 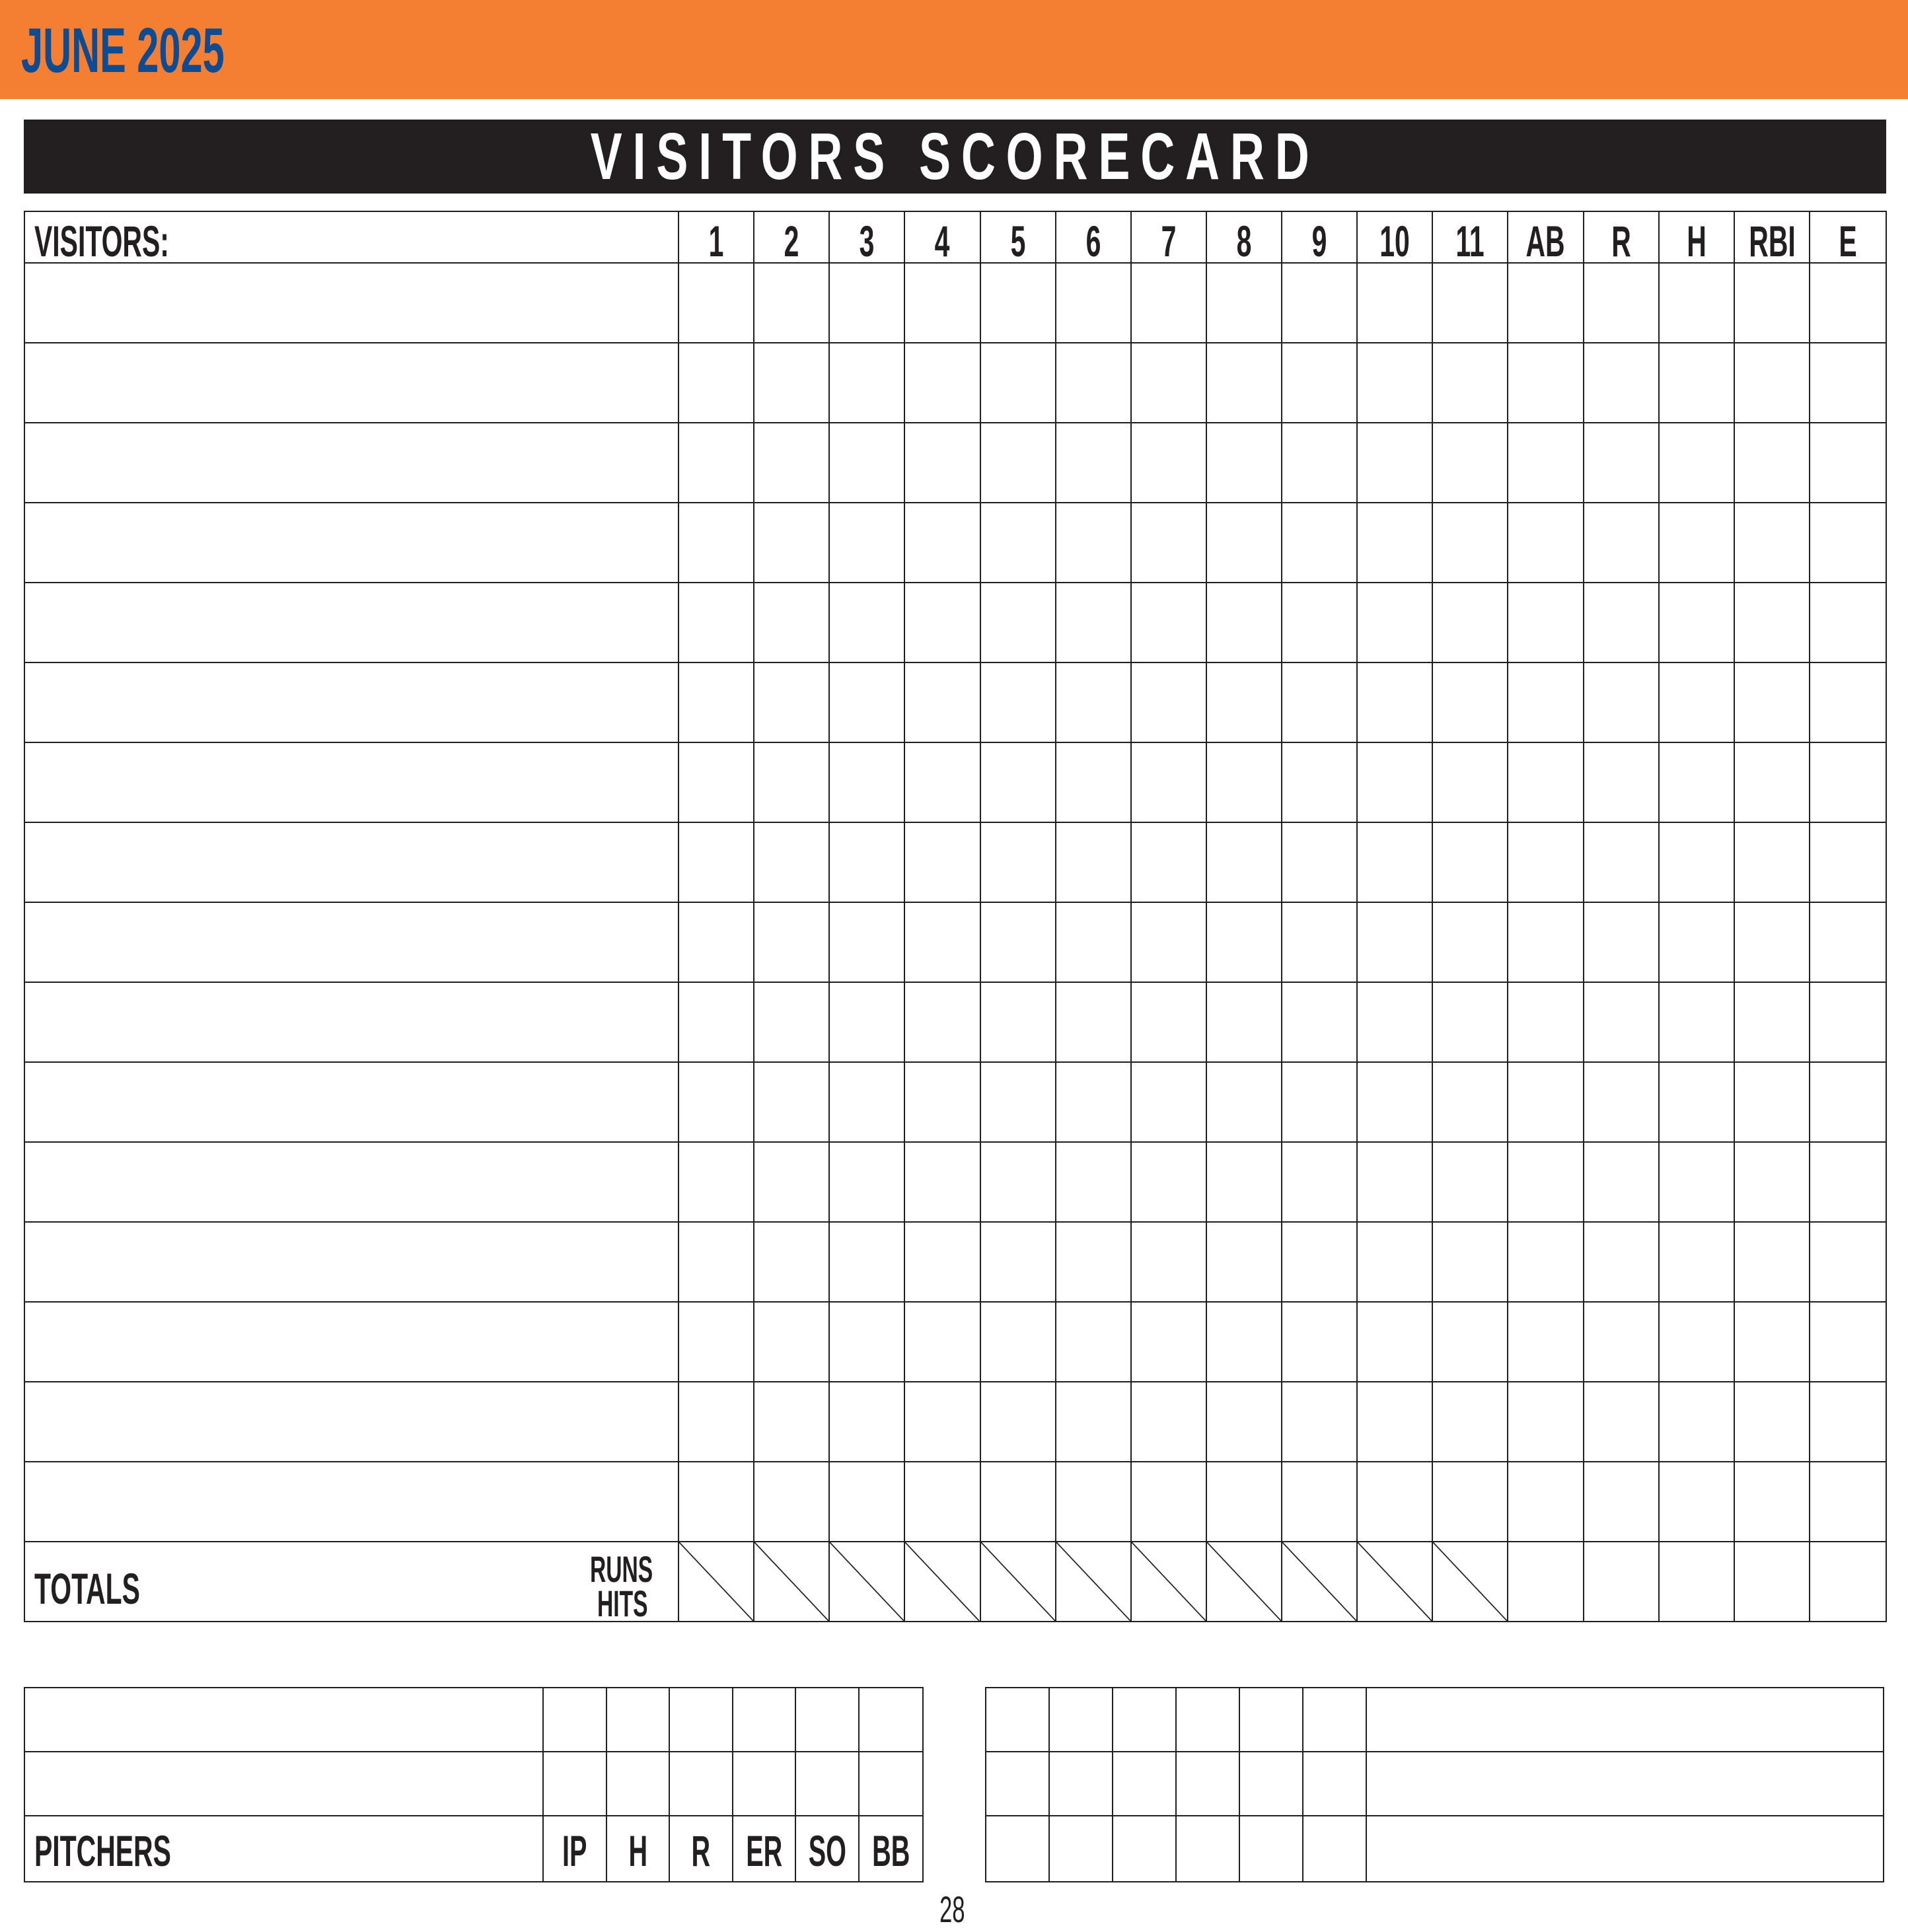 What do you see at coordinates (1625, 1848) in the screenshot?
I see `pitcher-name-input` at bounding box center [1625, 1848].